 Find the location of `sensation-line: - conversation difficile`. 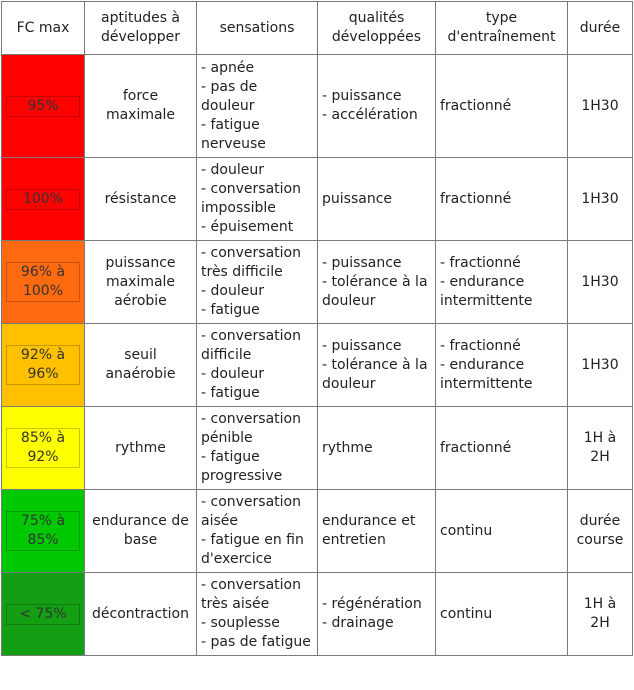

sensation-line: - conversation difficile is located at coordinates (251, 345).